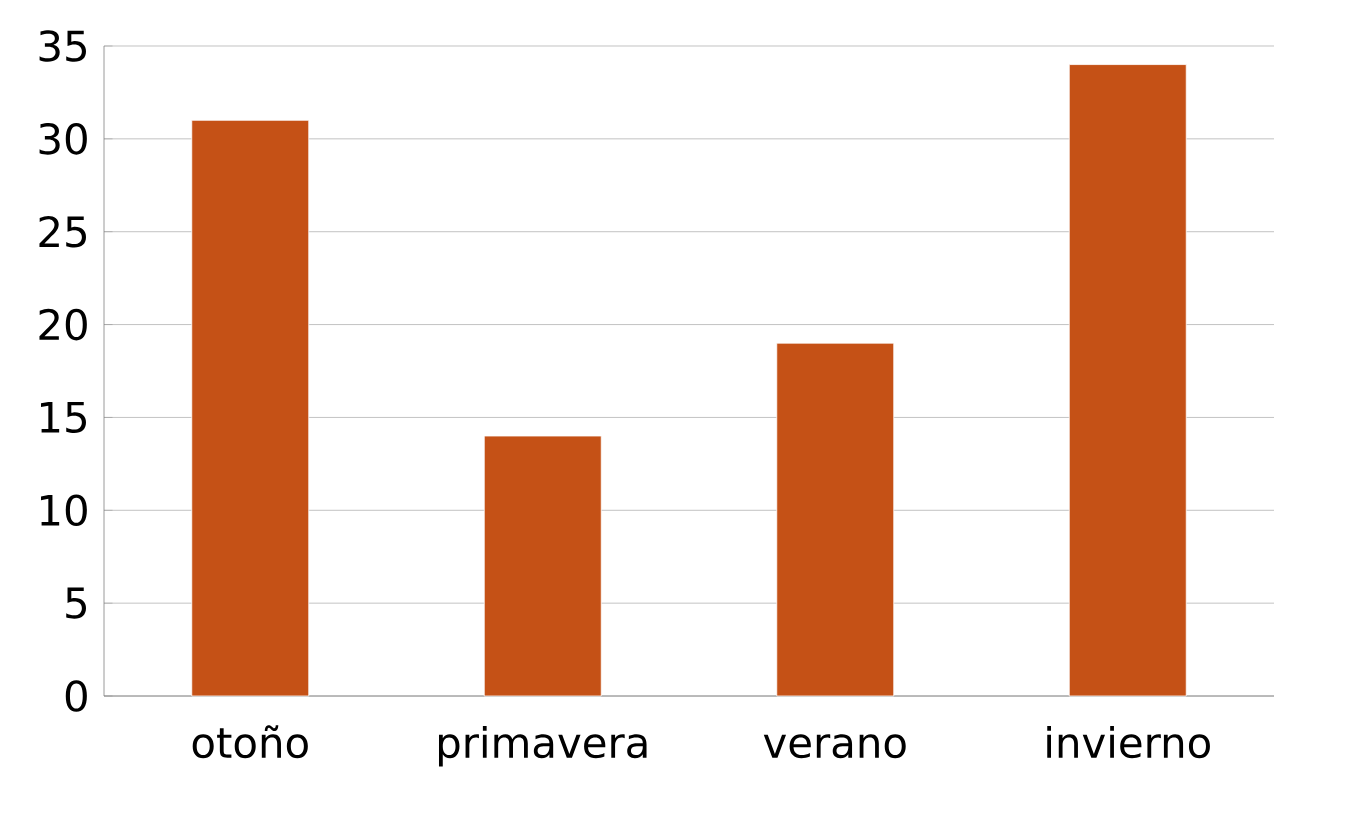 Image resolution: width=1371 pixels, height=828 pixels. Describe the element at coordinates (62, 46) in the screenshot. I see `y-tick-label: 35` at that location.